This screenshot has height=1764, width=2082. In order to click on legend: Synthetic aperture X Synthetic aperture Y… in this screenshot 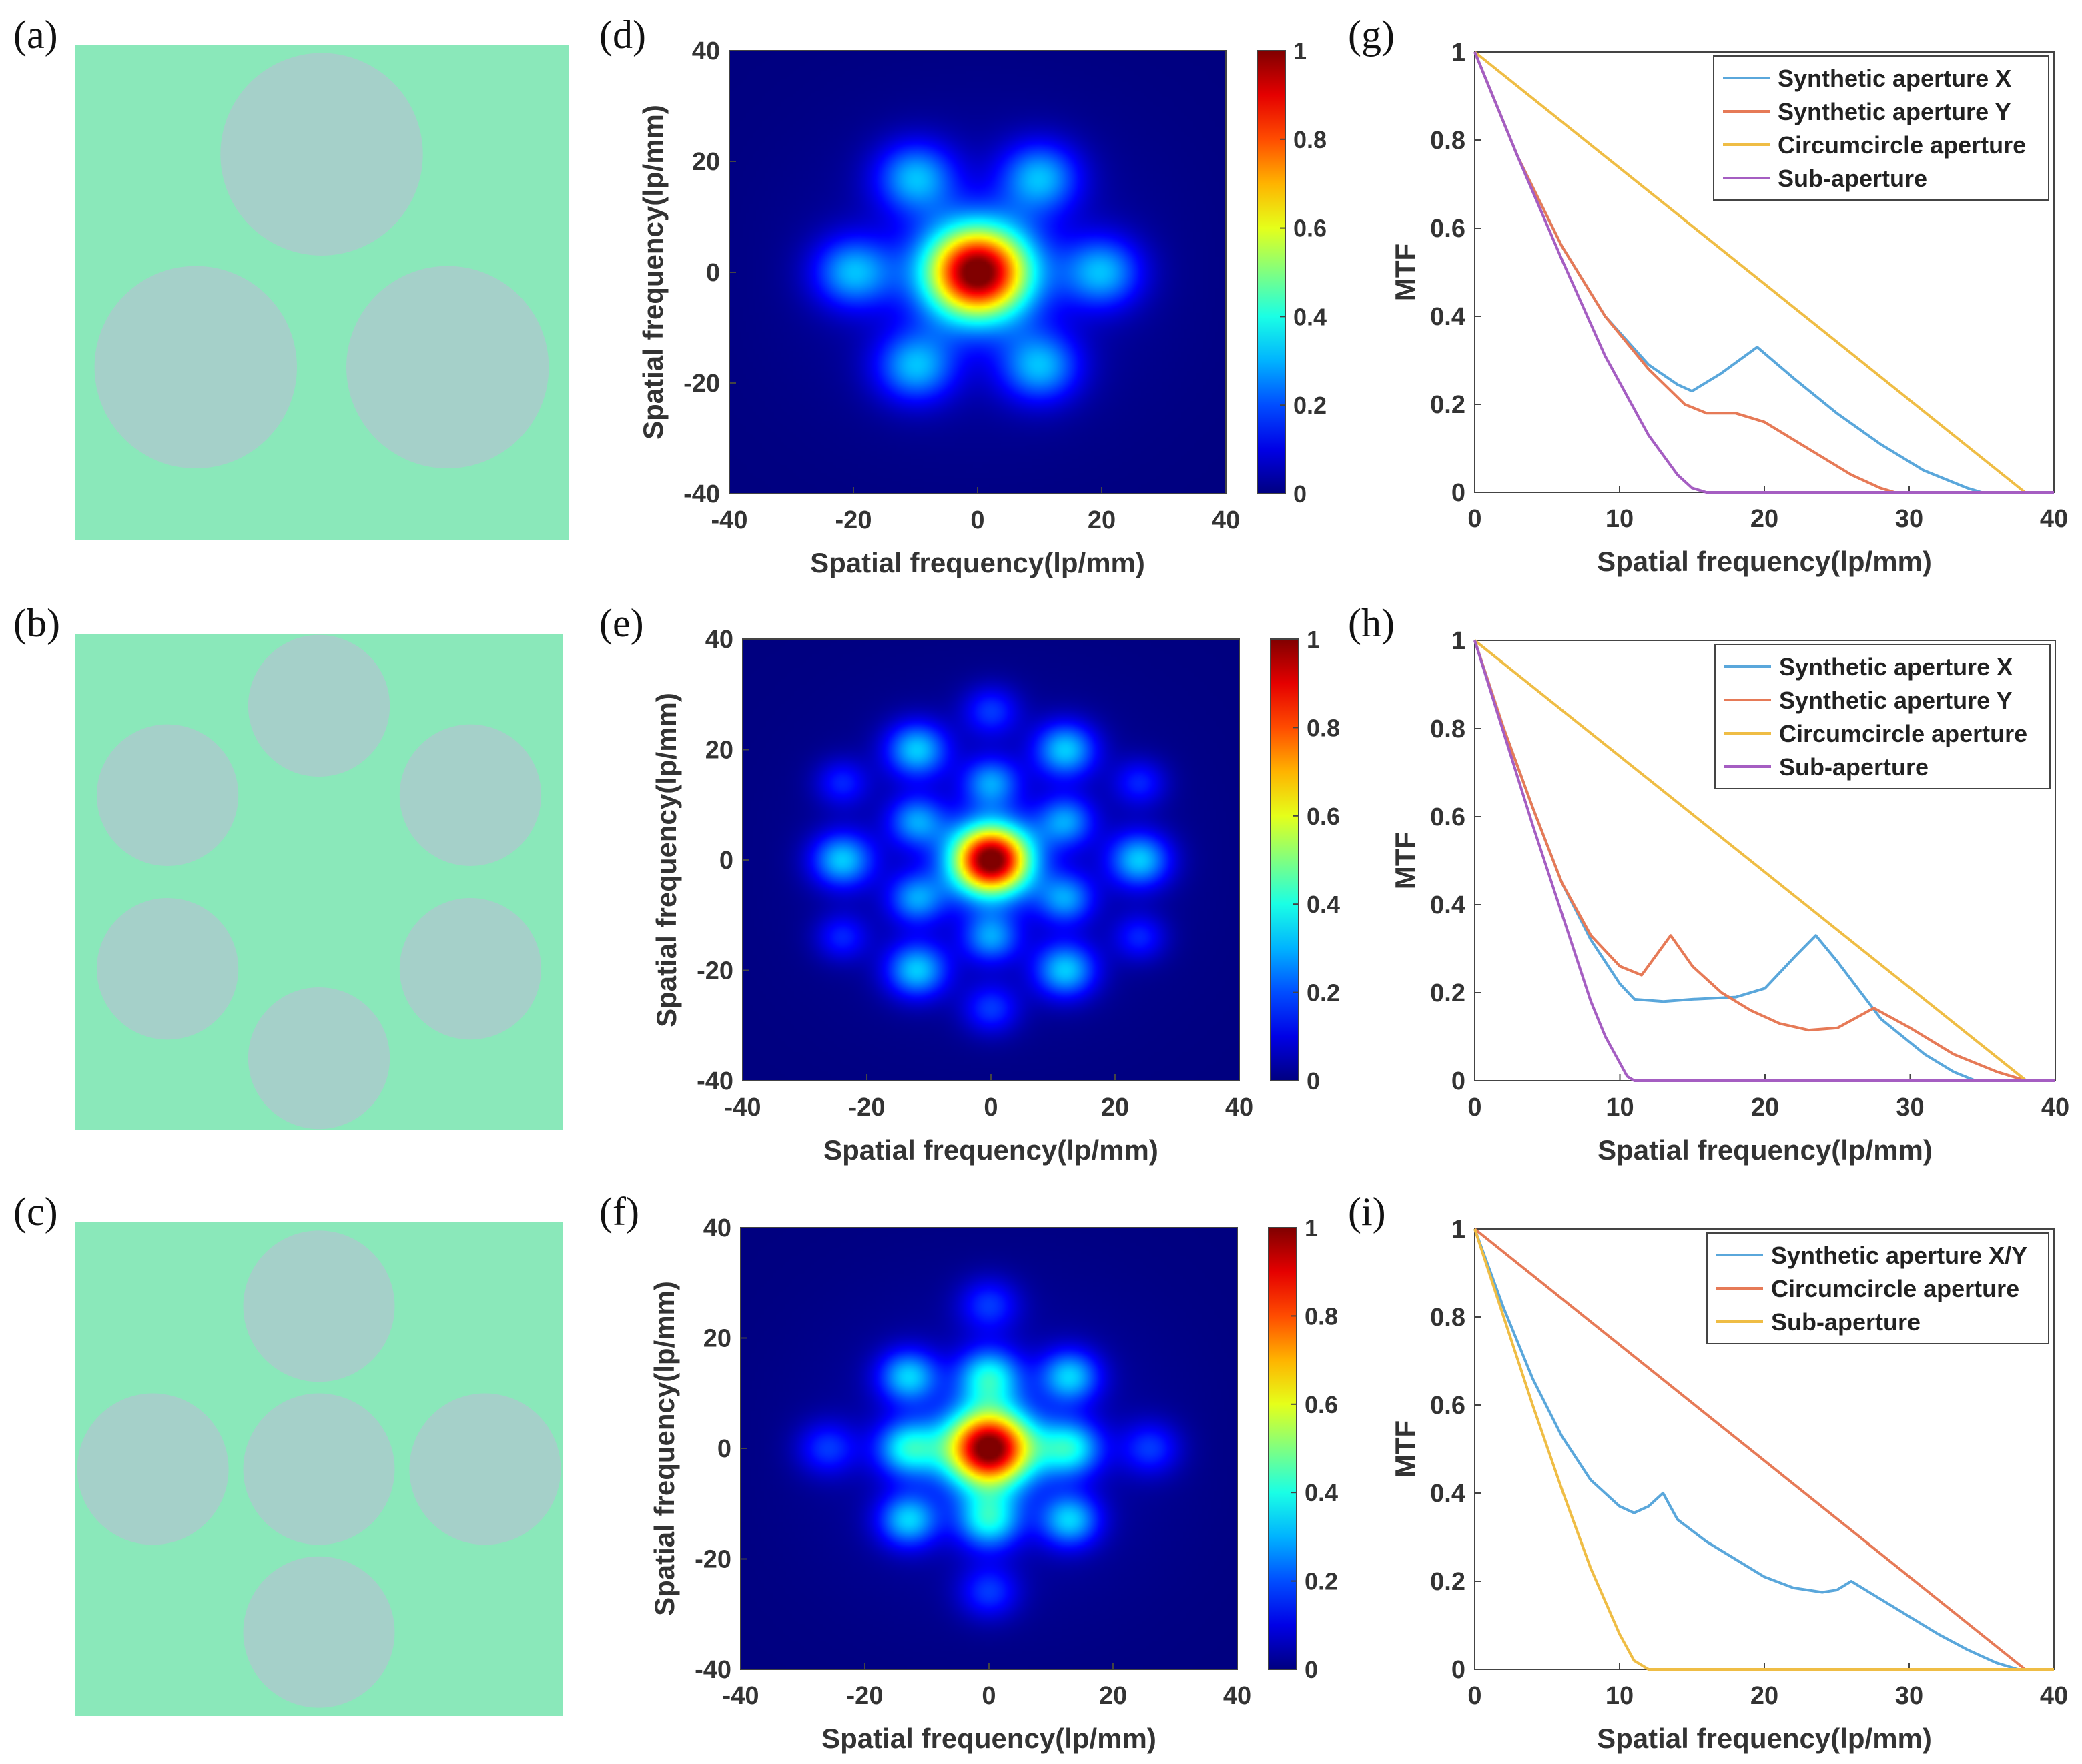, I will do `click(1881, 128)`.